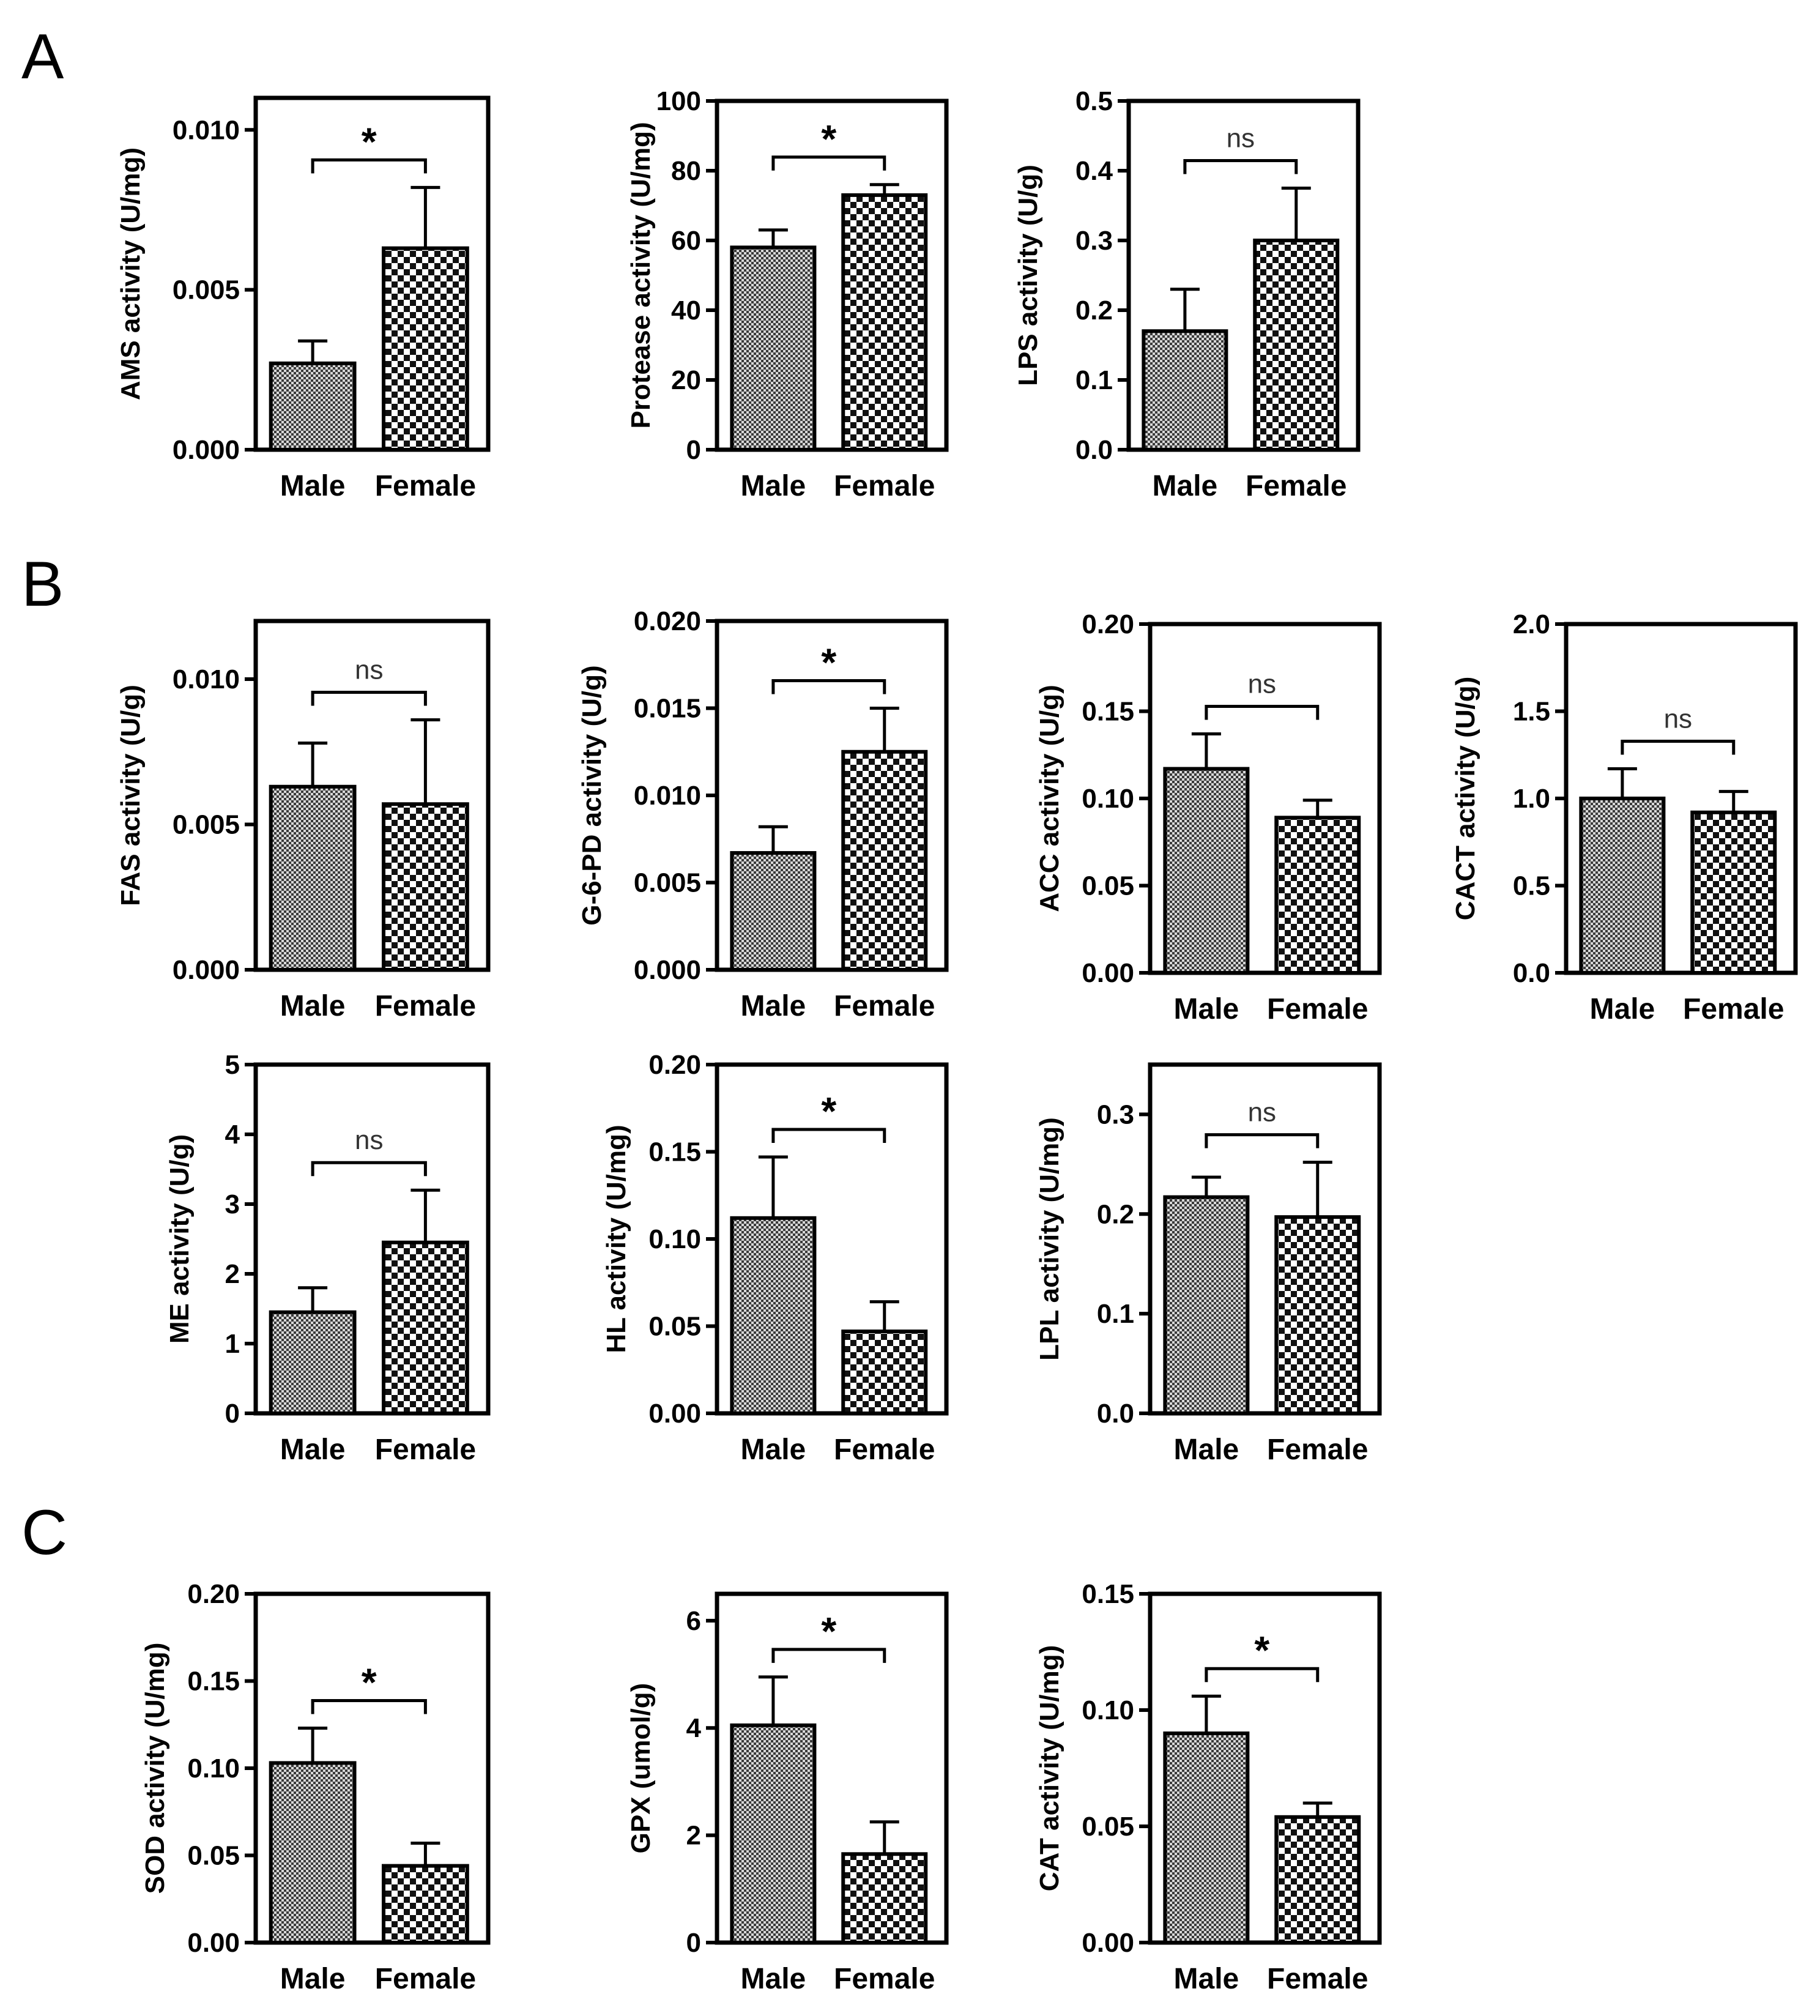 The width and height of the screenshot is (1820, 2016). What do you see at coordinates (232, 1204) in the screenshot?
I see `y-tick-label: 3` at bounding box center [232, 1204].